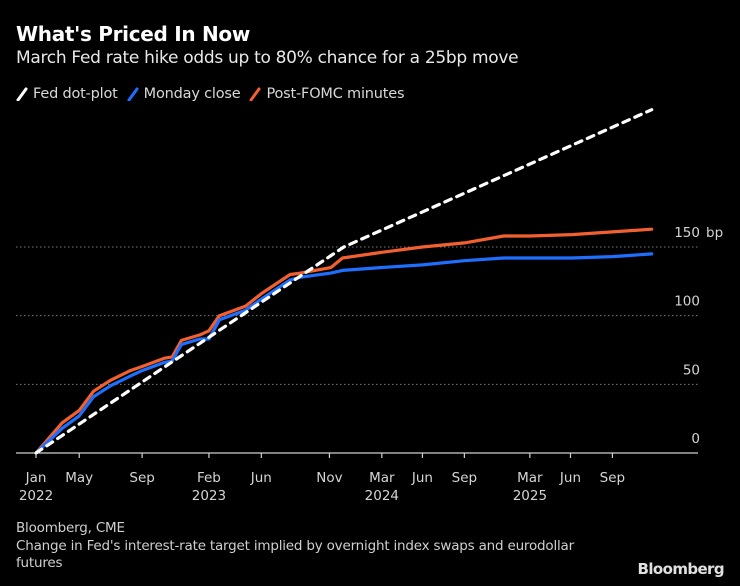  Describe the element at coordinates (695, 439) in the screenshot. I see `y-tick-label: 0` at that location.